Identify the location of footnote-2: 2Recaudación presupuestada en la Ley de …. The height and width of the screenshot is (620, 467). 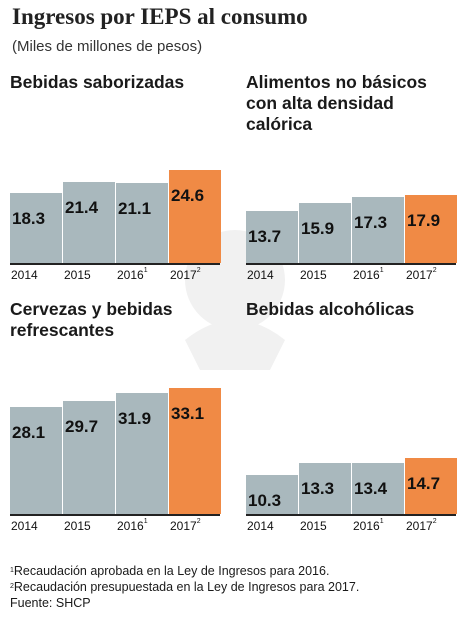
(184, 587).